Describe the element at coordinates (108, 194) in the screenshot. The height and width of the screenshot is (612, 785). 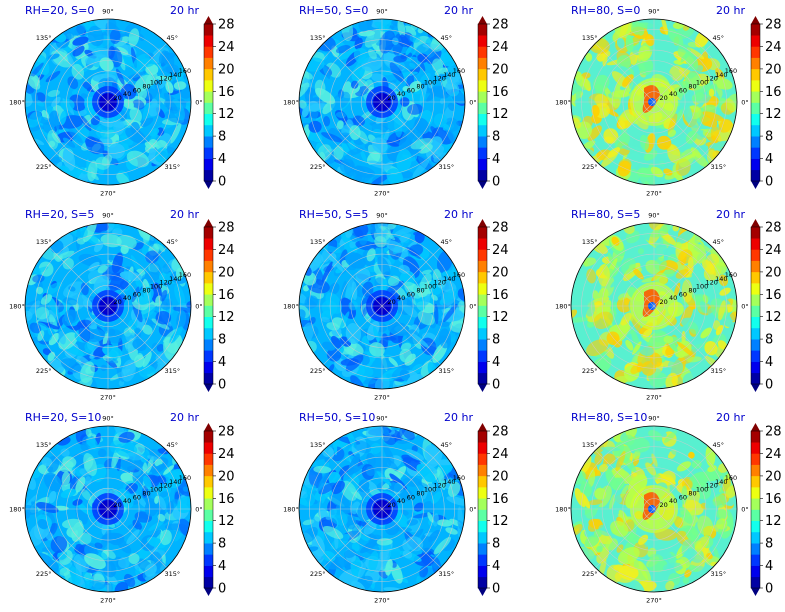
I see `angle-tick-label: 270°` at that location.